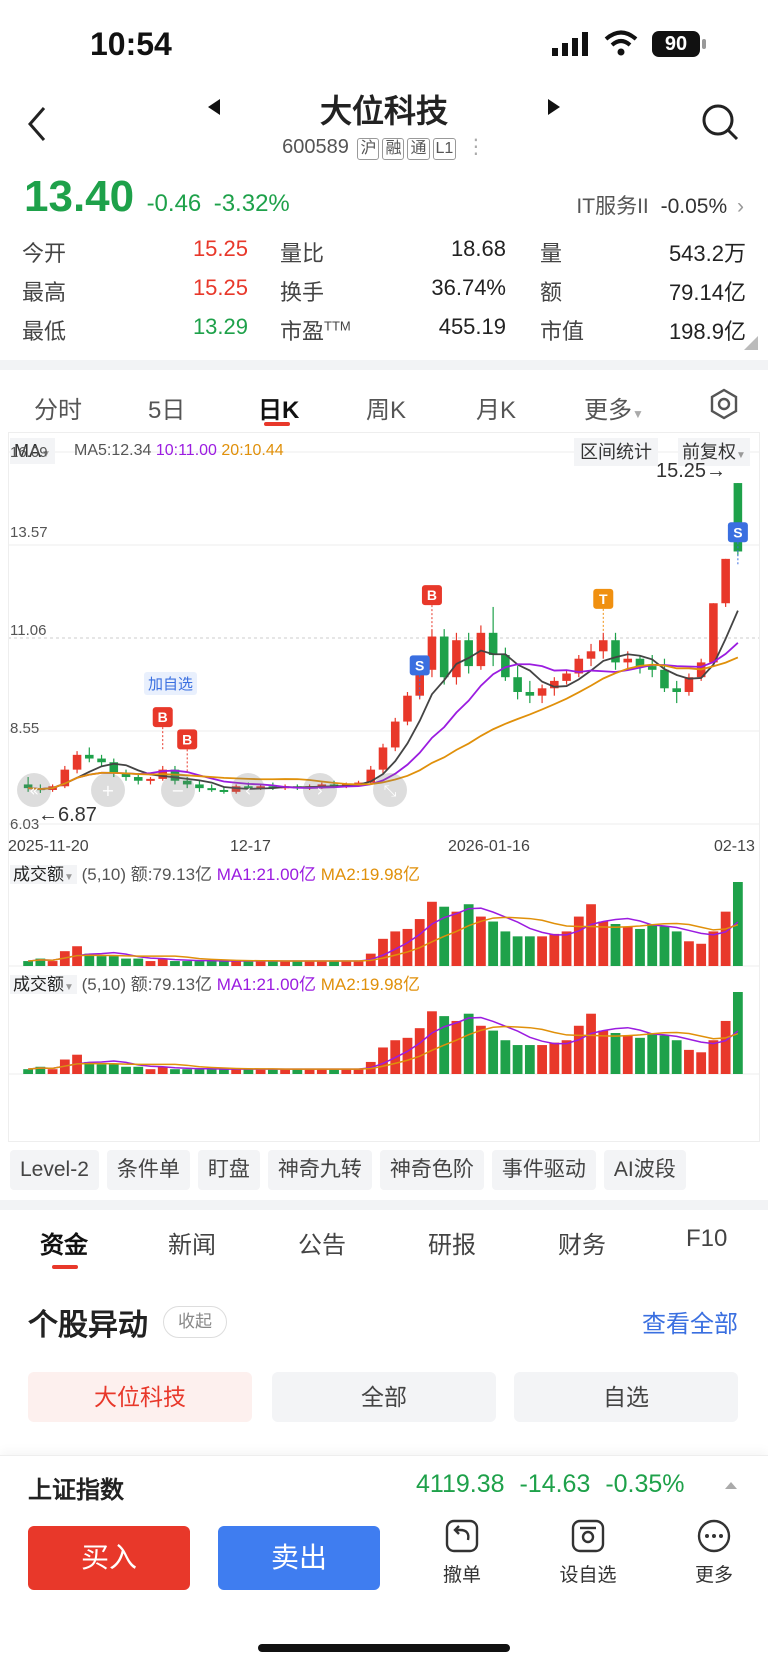 This screenshot has height=1662, width=768. Describe the element at coordinates (562, 331) in the screenshot. I see `stat-label: 市值` at that location.